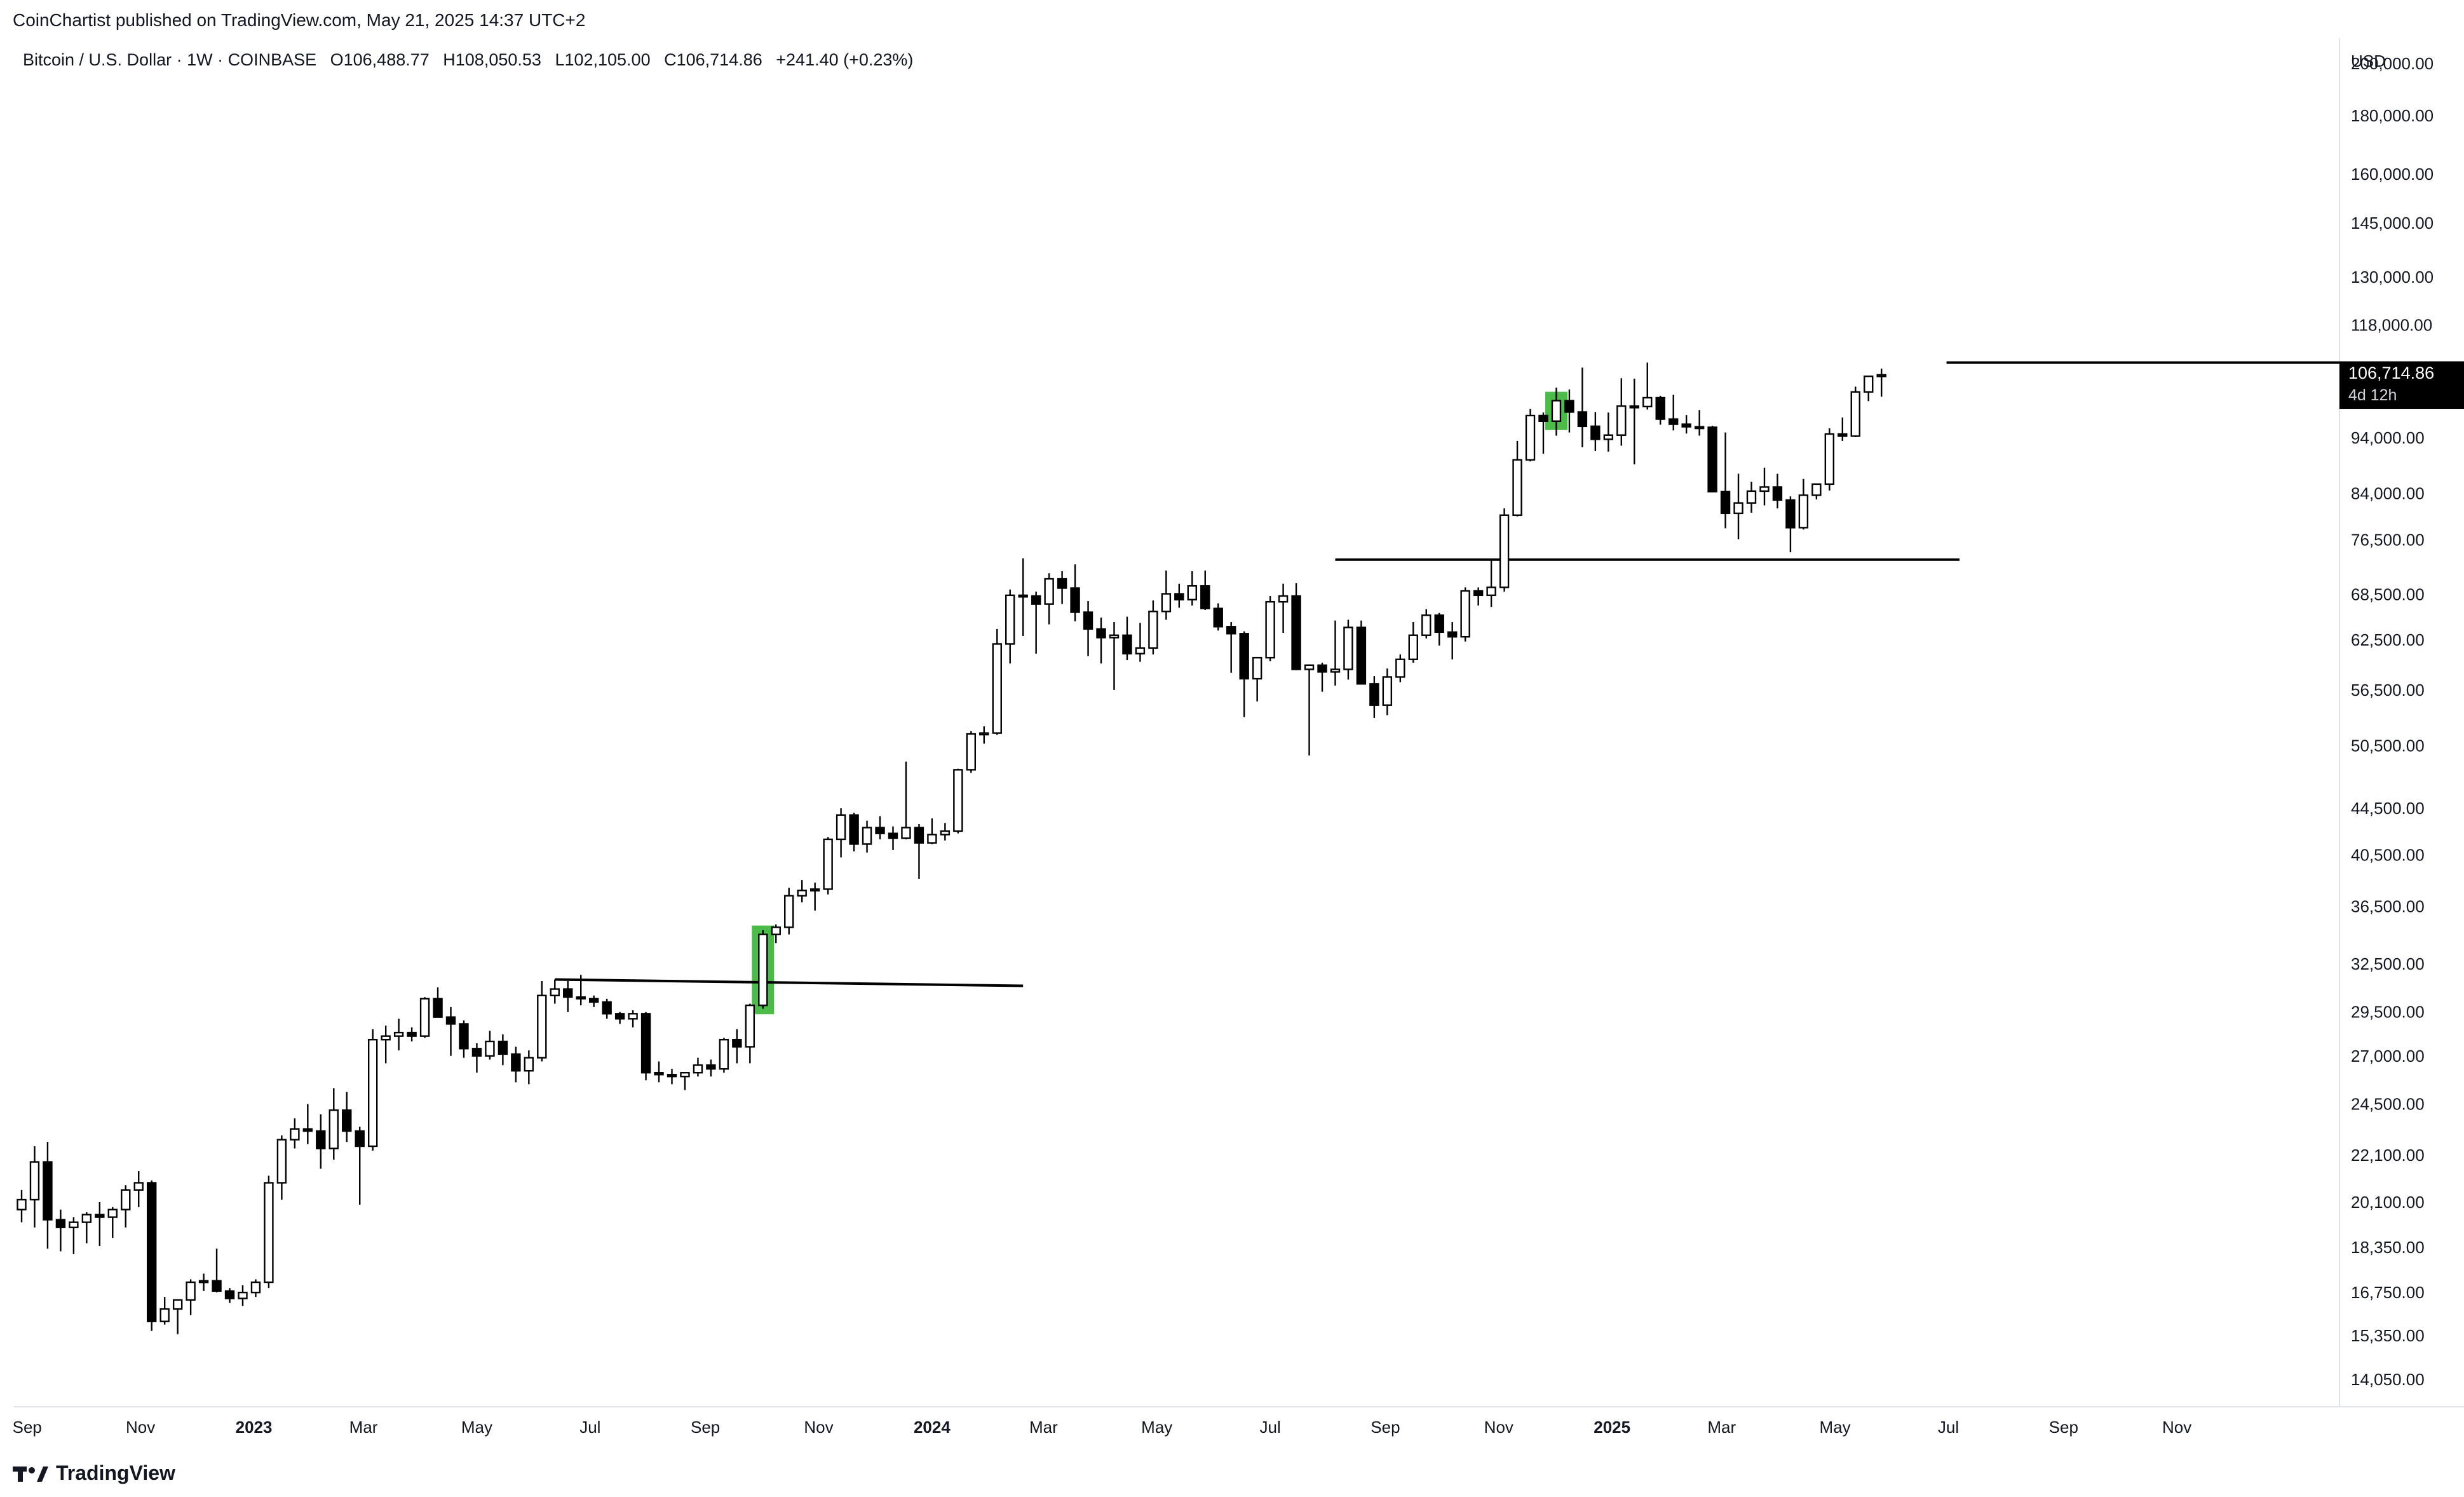 This screenshot has height=1497, width=2464. What do you see at coordinates (2393, 174) in the screenshot?
I see `price-tick-label: 160,000.00` at bounding box center [2393, 174].